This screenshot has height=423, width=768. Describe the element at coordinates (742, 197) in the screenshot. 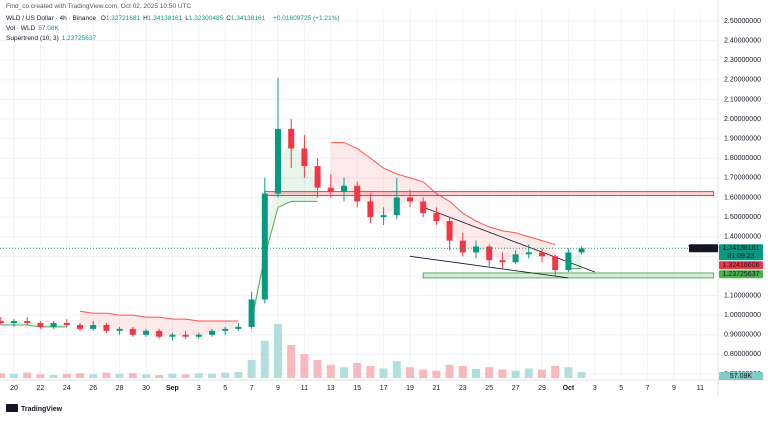

I see `y-tick-label: 1.60000000` at that location.